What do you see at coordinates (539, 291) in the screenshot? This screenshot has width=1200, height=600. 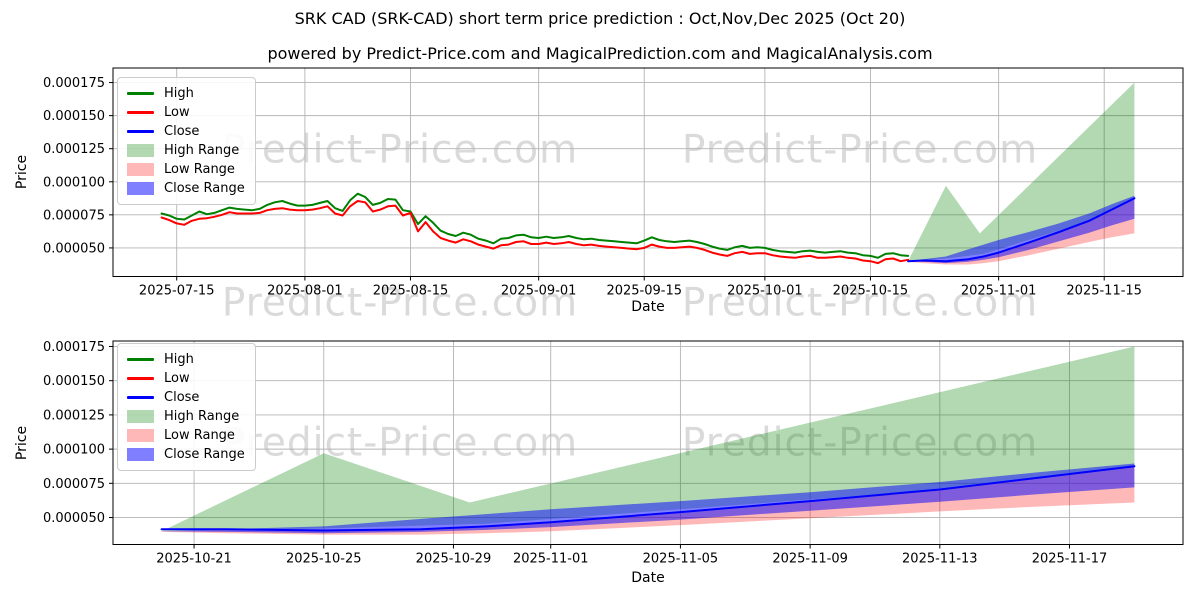 I see `svg-text: 2025-09-01` at bounding box center [539, 291].